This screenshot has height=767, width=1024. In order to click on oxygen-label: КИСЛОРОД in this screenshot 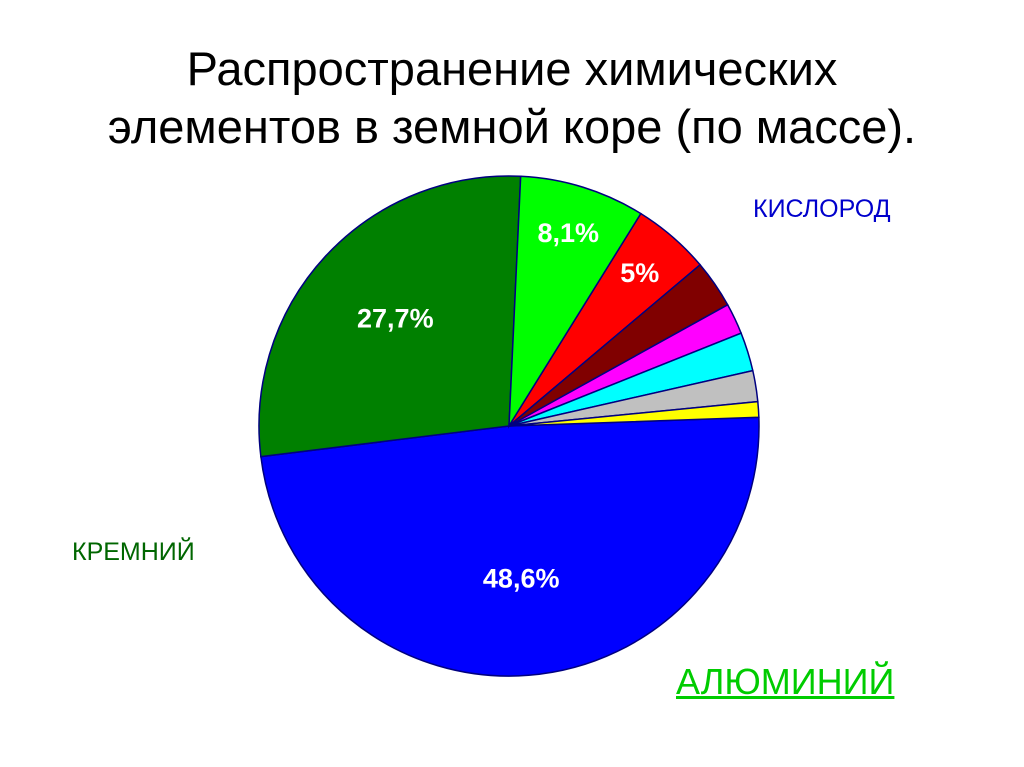, I will do `click(822, 209)`.